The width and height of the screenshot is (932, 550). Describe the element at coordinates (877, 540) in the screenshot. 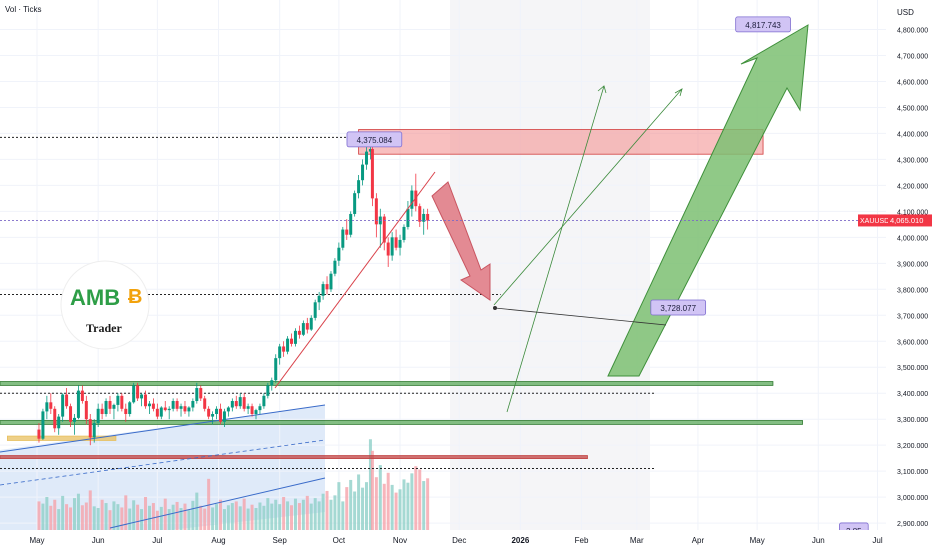

I see `time-tick-label: Jul` at that location.